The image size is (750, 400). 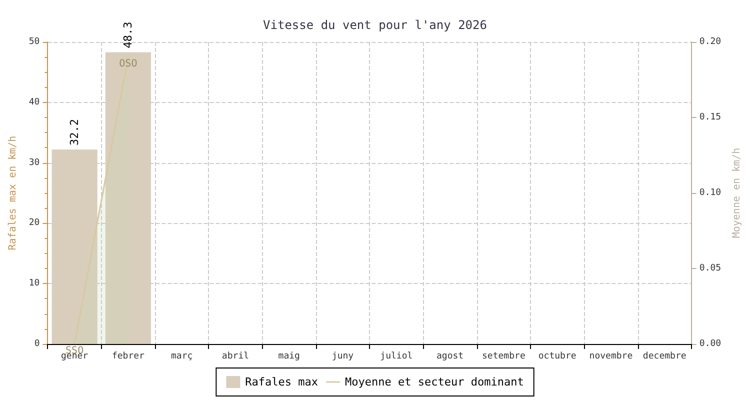 I want to click on x-tick-label: agost, so click(x=450, y=357).